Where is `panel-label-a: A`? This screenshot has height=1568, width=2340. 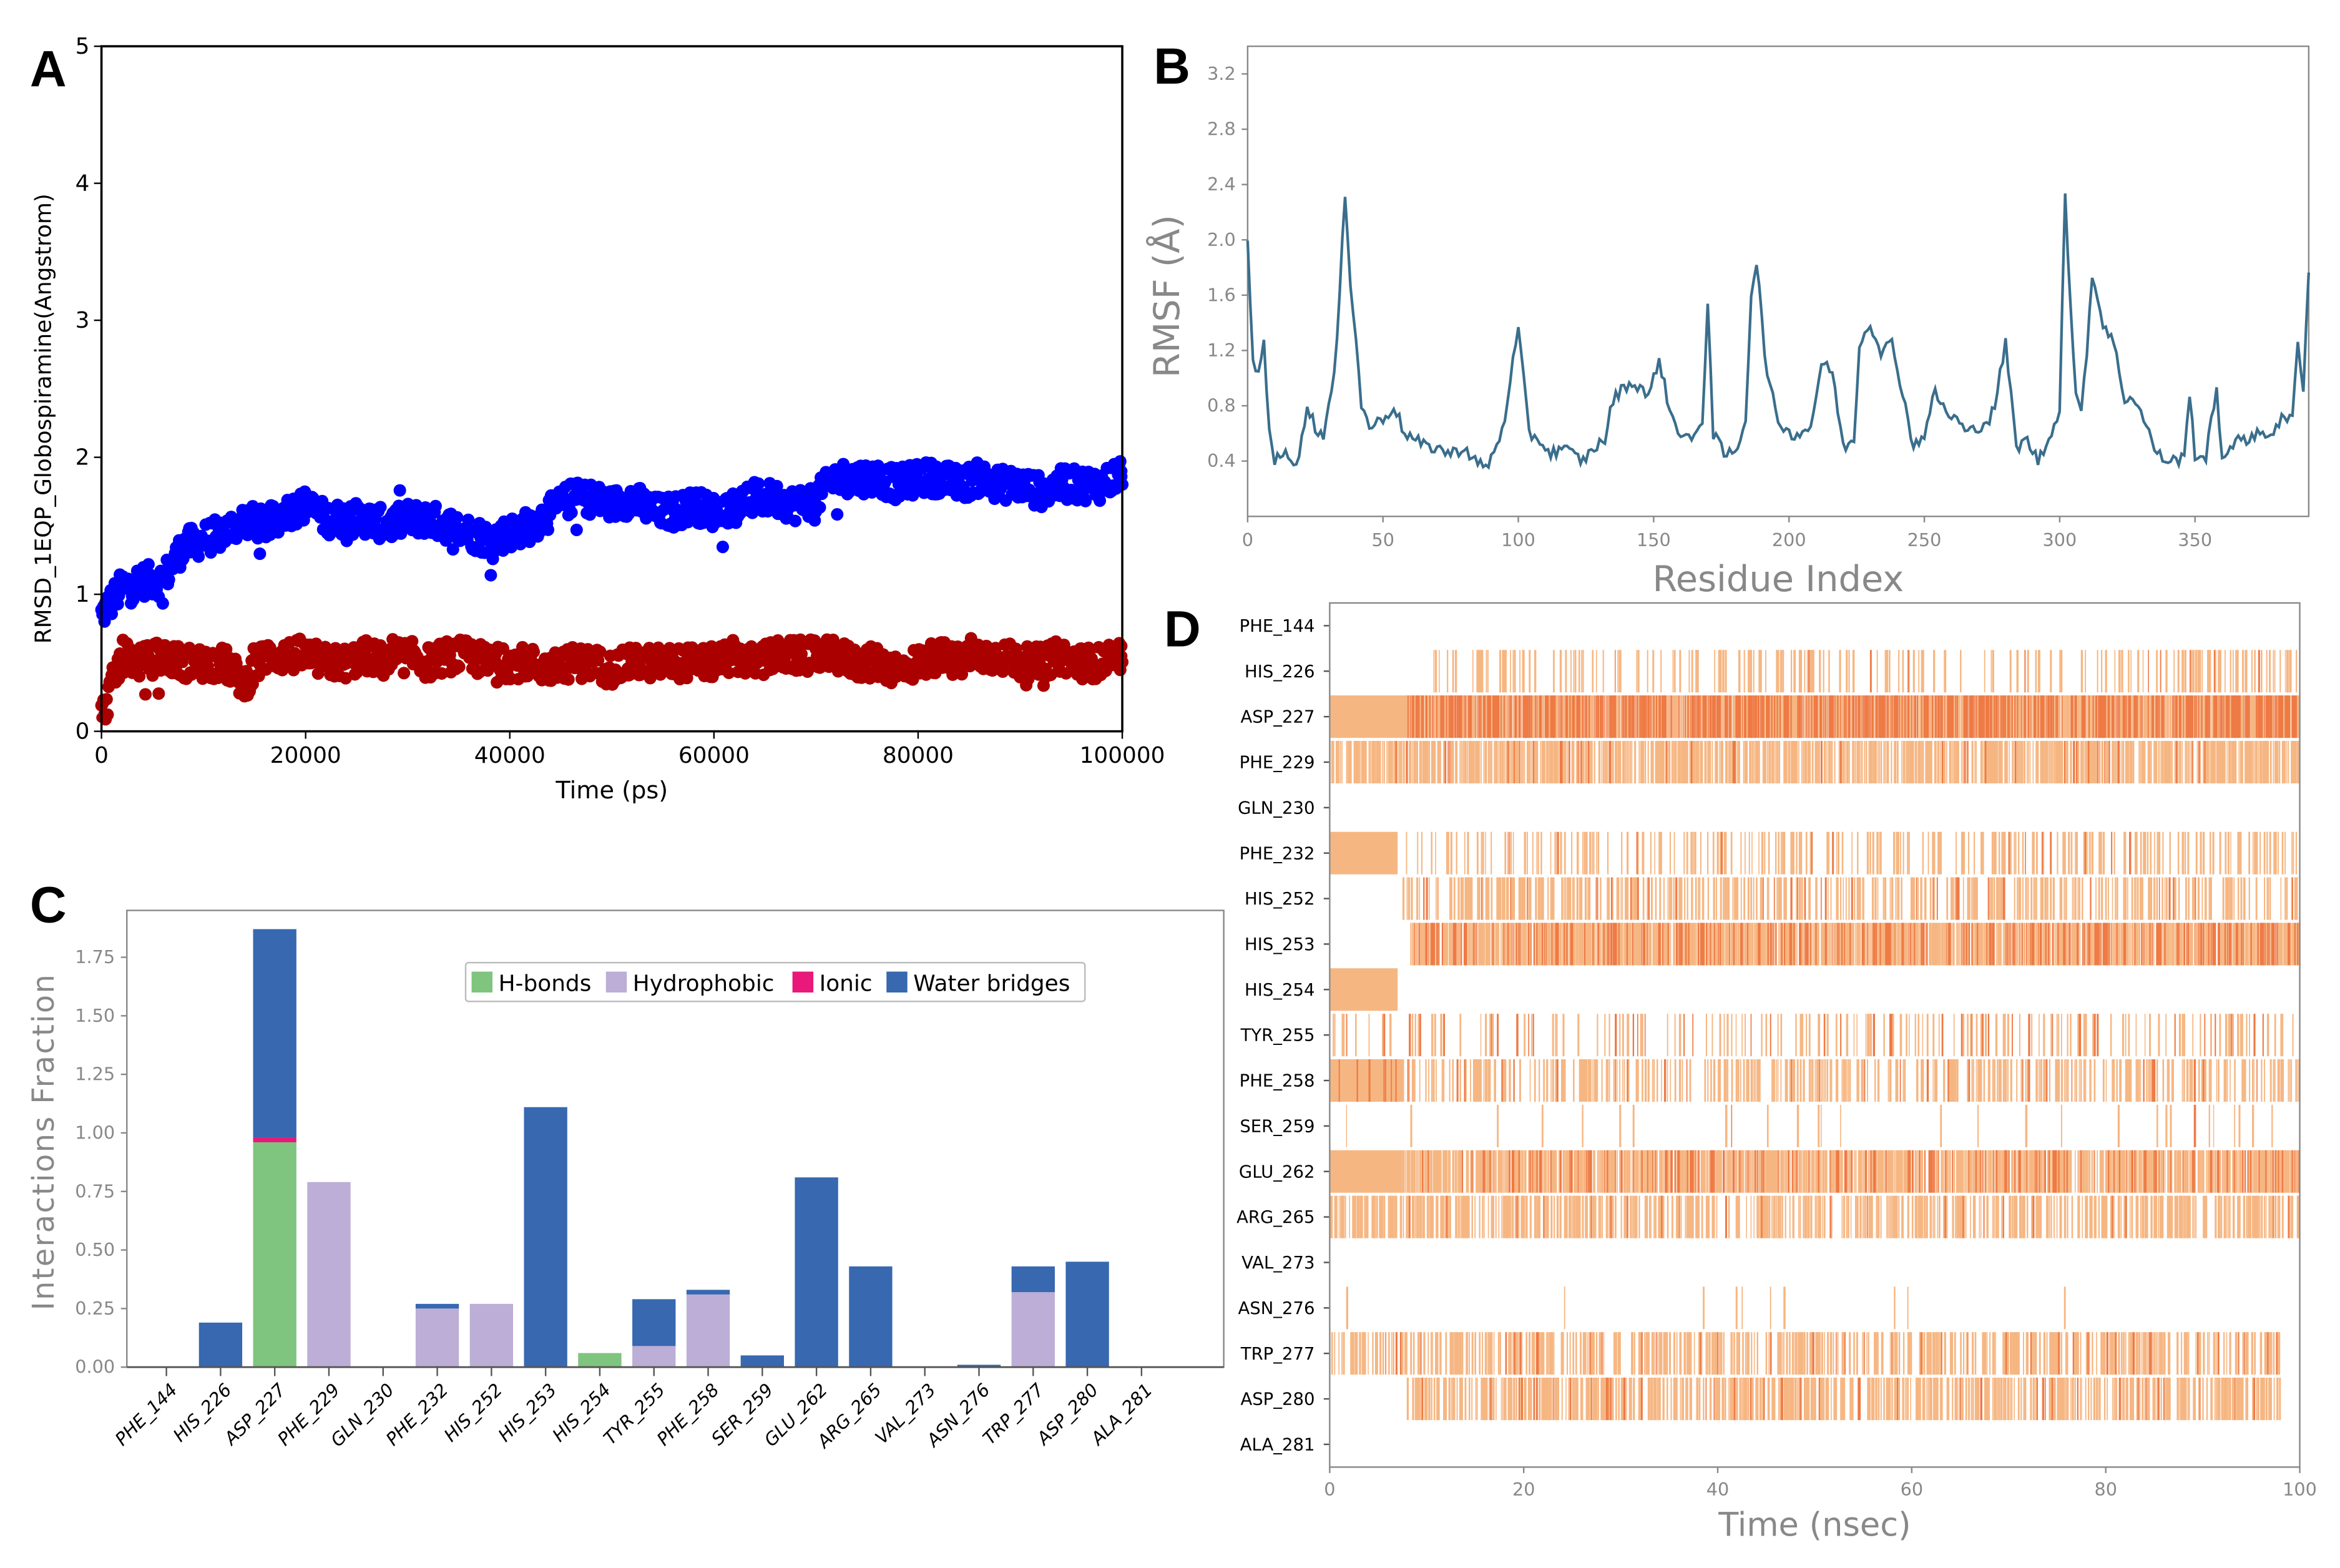
panel-label-a: A is located at coordinates (48, 70).